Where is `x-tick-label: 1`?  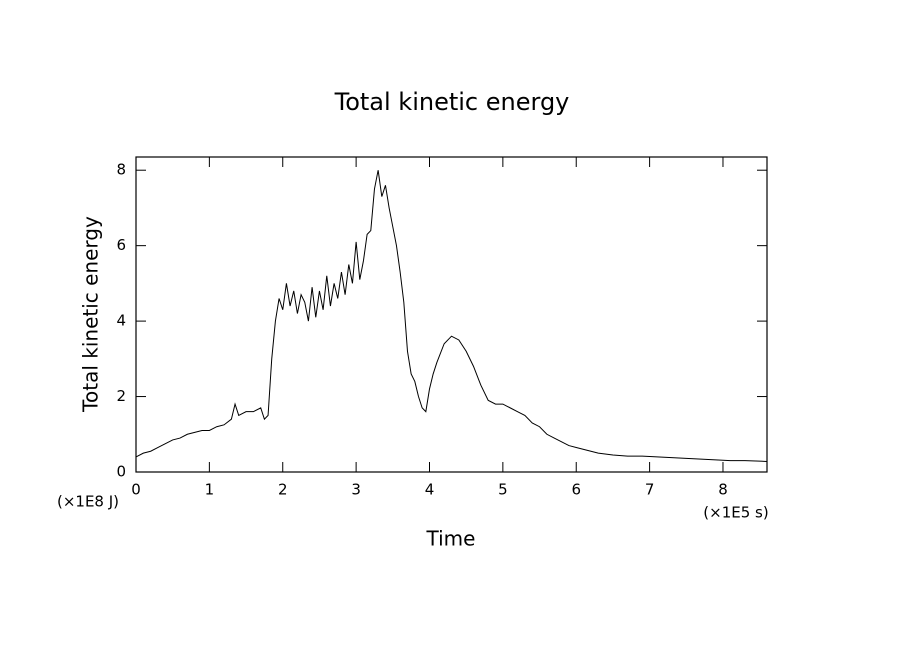
x-tick-label: 1 is located at coordinates (210, 490).